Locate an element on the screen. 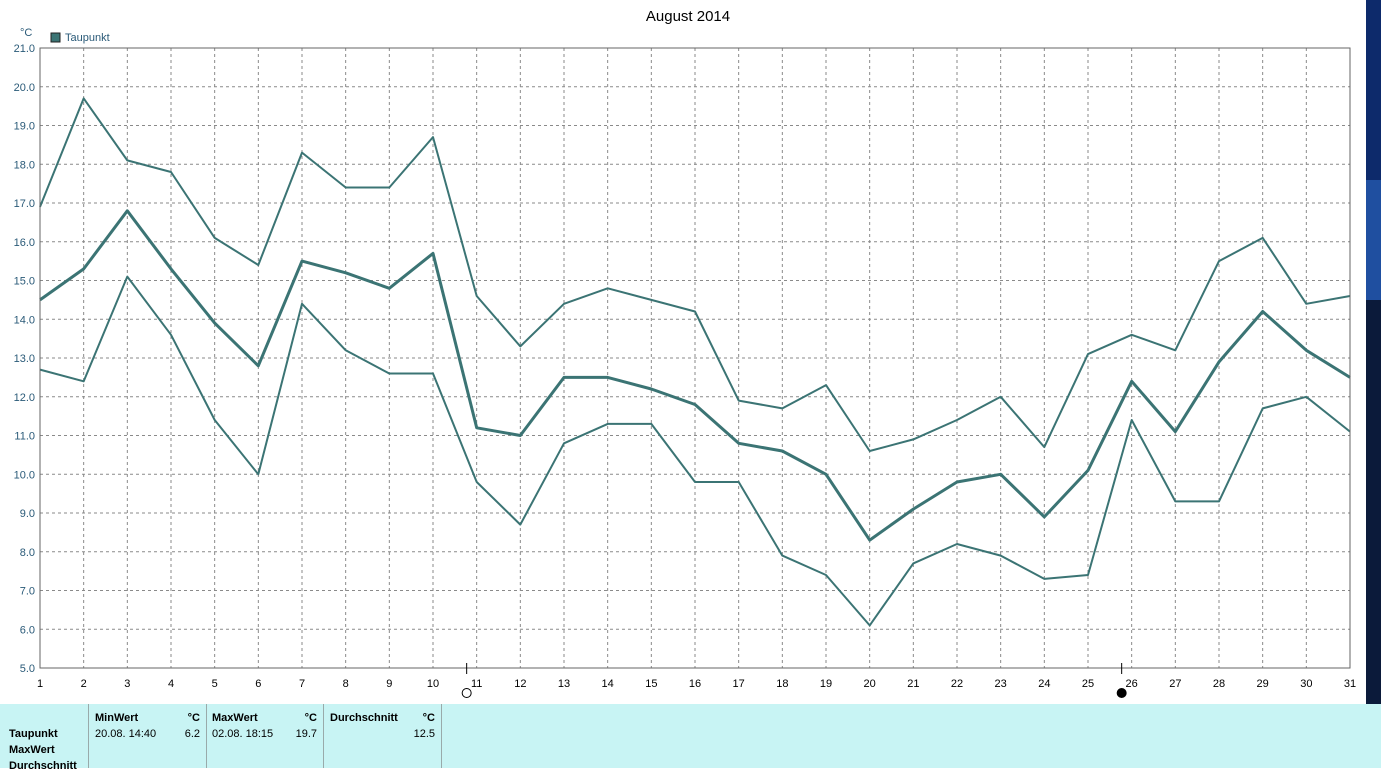  avg-column: Durchschnitt °C 12.5 is located at coordinates (383, 736).